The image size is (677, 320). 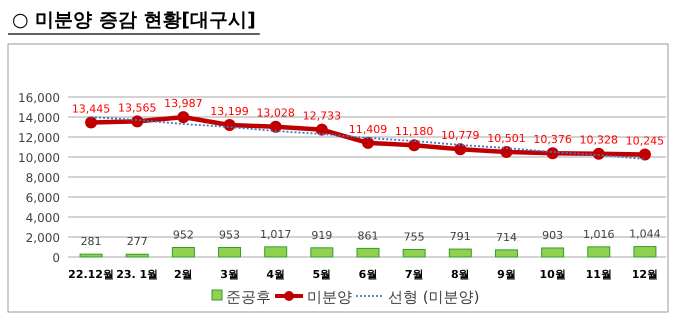 What do you see at coordinates (599, 234) in the screenshot?
I see `data-label: 1,016` at bounding box center [599, 234].